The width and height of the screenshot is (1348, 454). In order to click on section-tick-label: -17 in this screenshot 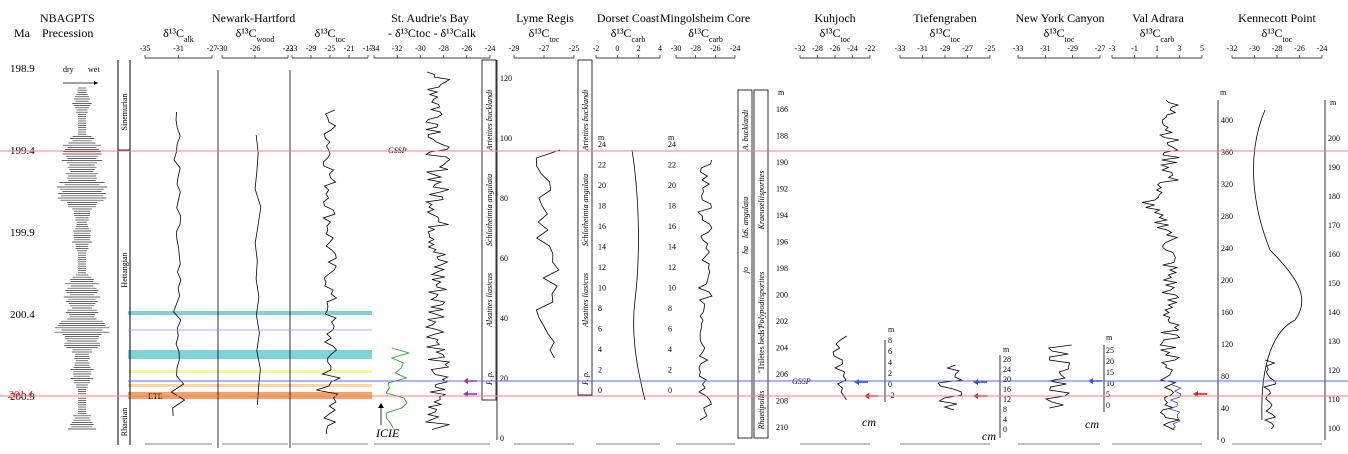, I will do `click(368, 48)`.